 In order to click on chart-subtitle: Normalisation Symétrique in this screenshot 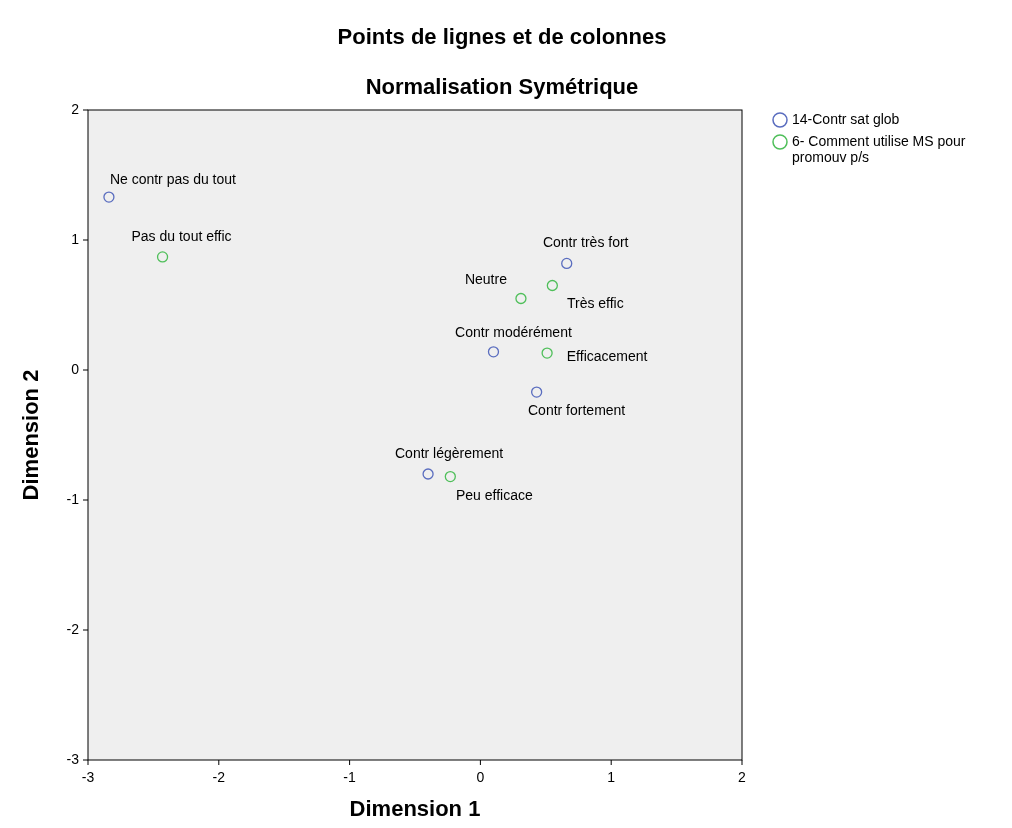, I will do `click(502, 86)`.